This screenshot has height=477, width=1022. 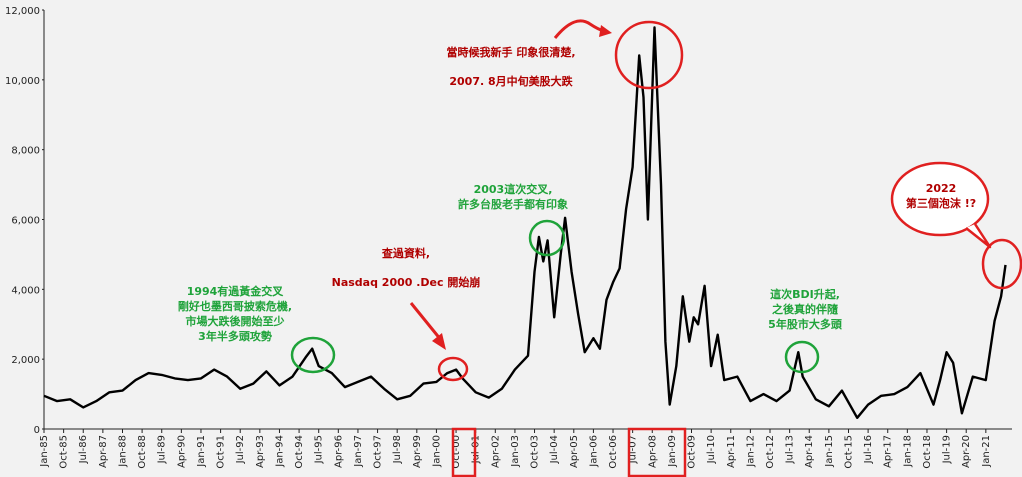 I want to click on highlight-circle-2008, so click(x=649, y=55).